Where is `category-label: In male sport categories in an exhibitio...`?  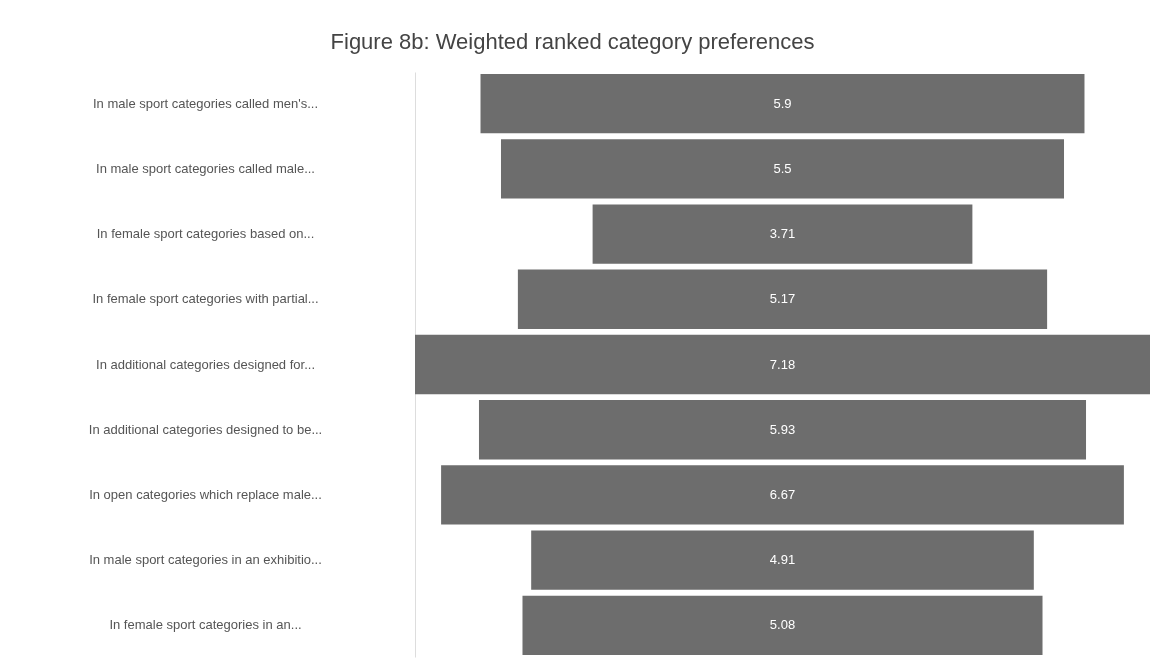 category-label: In male sport categories in an exhibitio... is located at coordinates (205, 560).